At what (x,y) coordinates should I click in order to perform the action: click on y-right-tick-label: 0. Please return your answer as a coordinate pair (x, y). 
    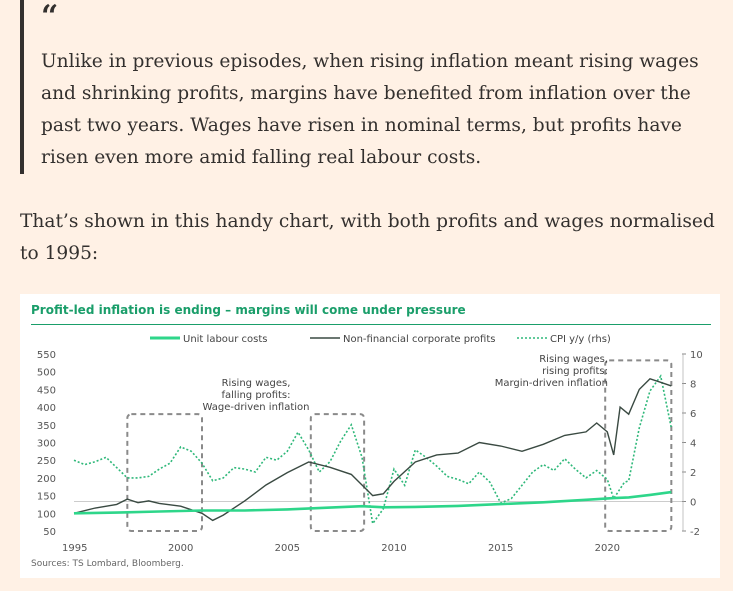
    Looking at the image, I should click on (693, 503).